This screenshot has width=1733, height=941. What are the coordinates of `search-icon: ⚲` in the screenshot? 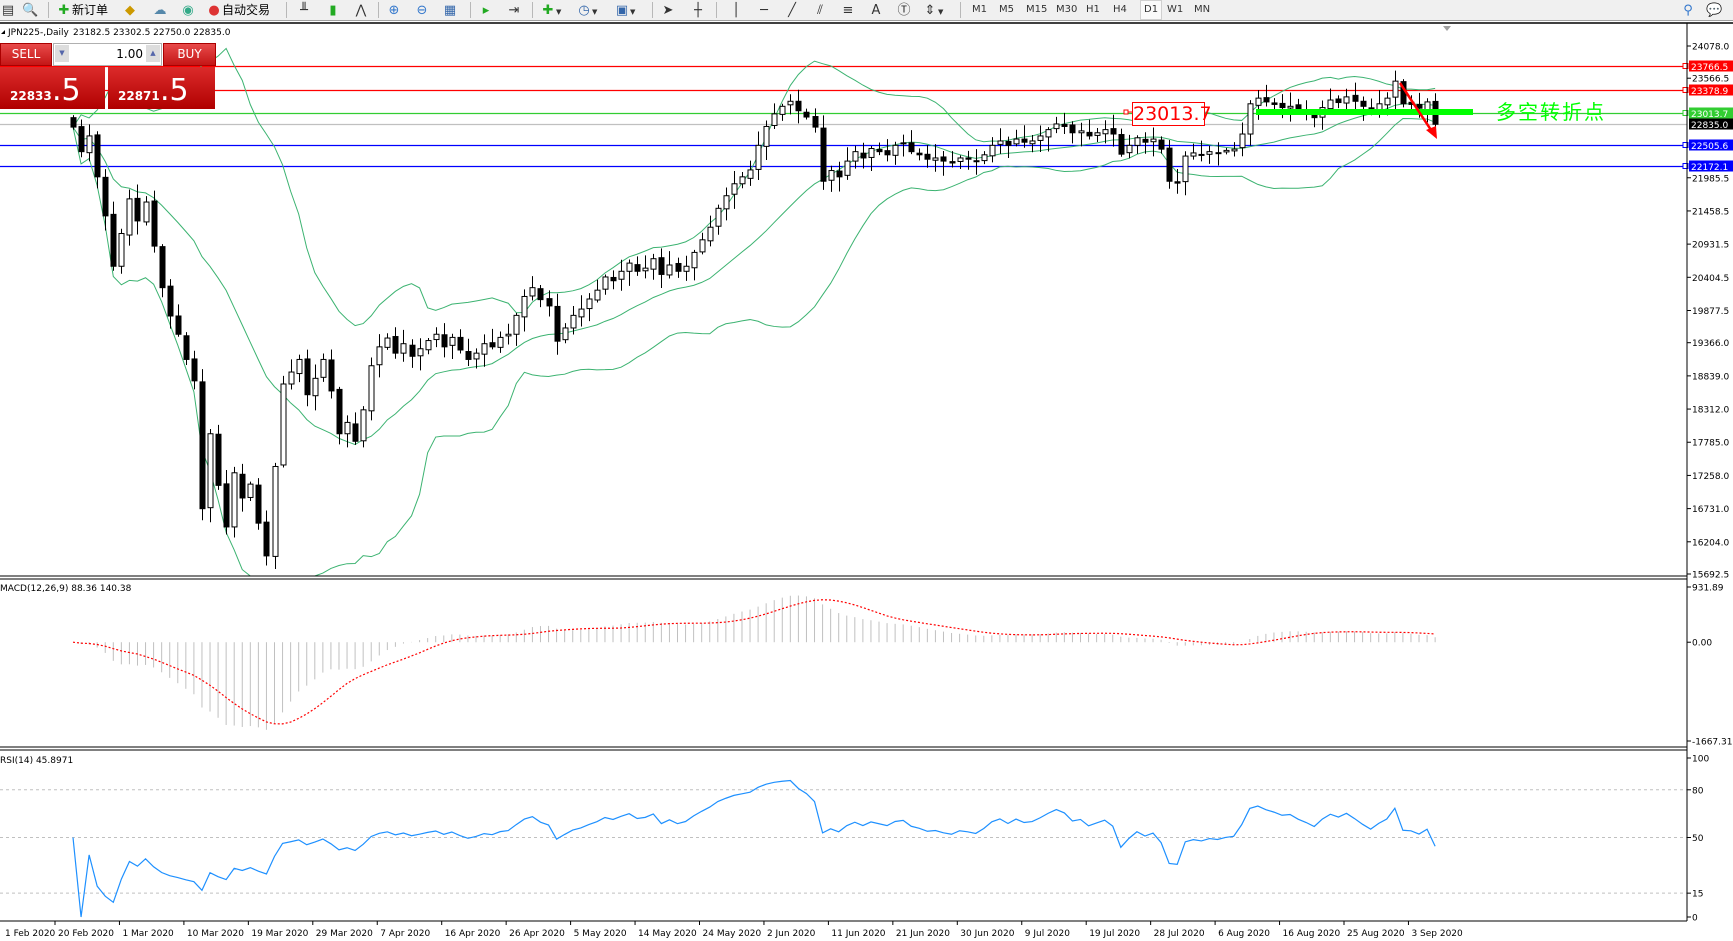 It's located at (1688, 10).